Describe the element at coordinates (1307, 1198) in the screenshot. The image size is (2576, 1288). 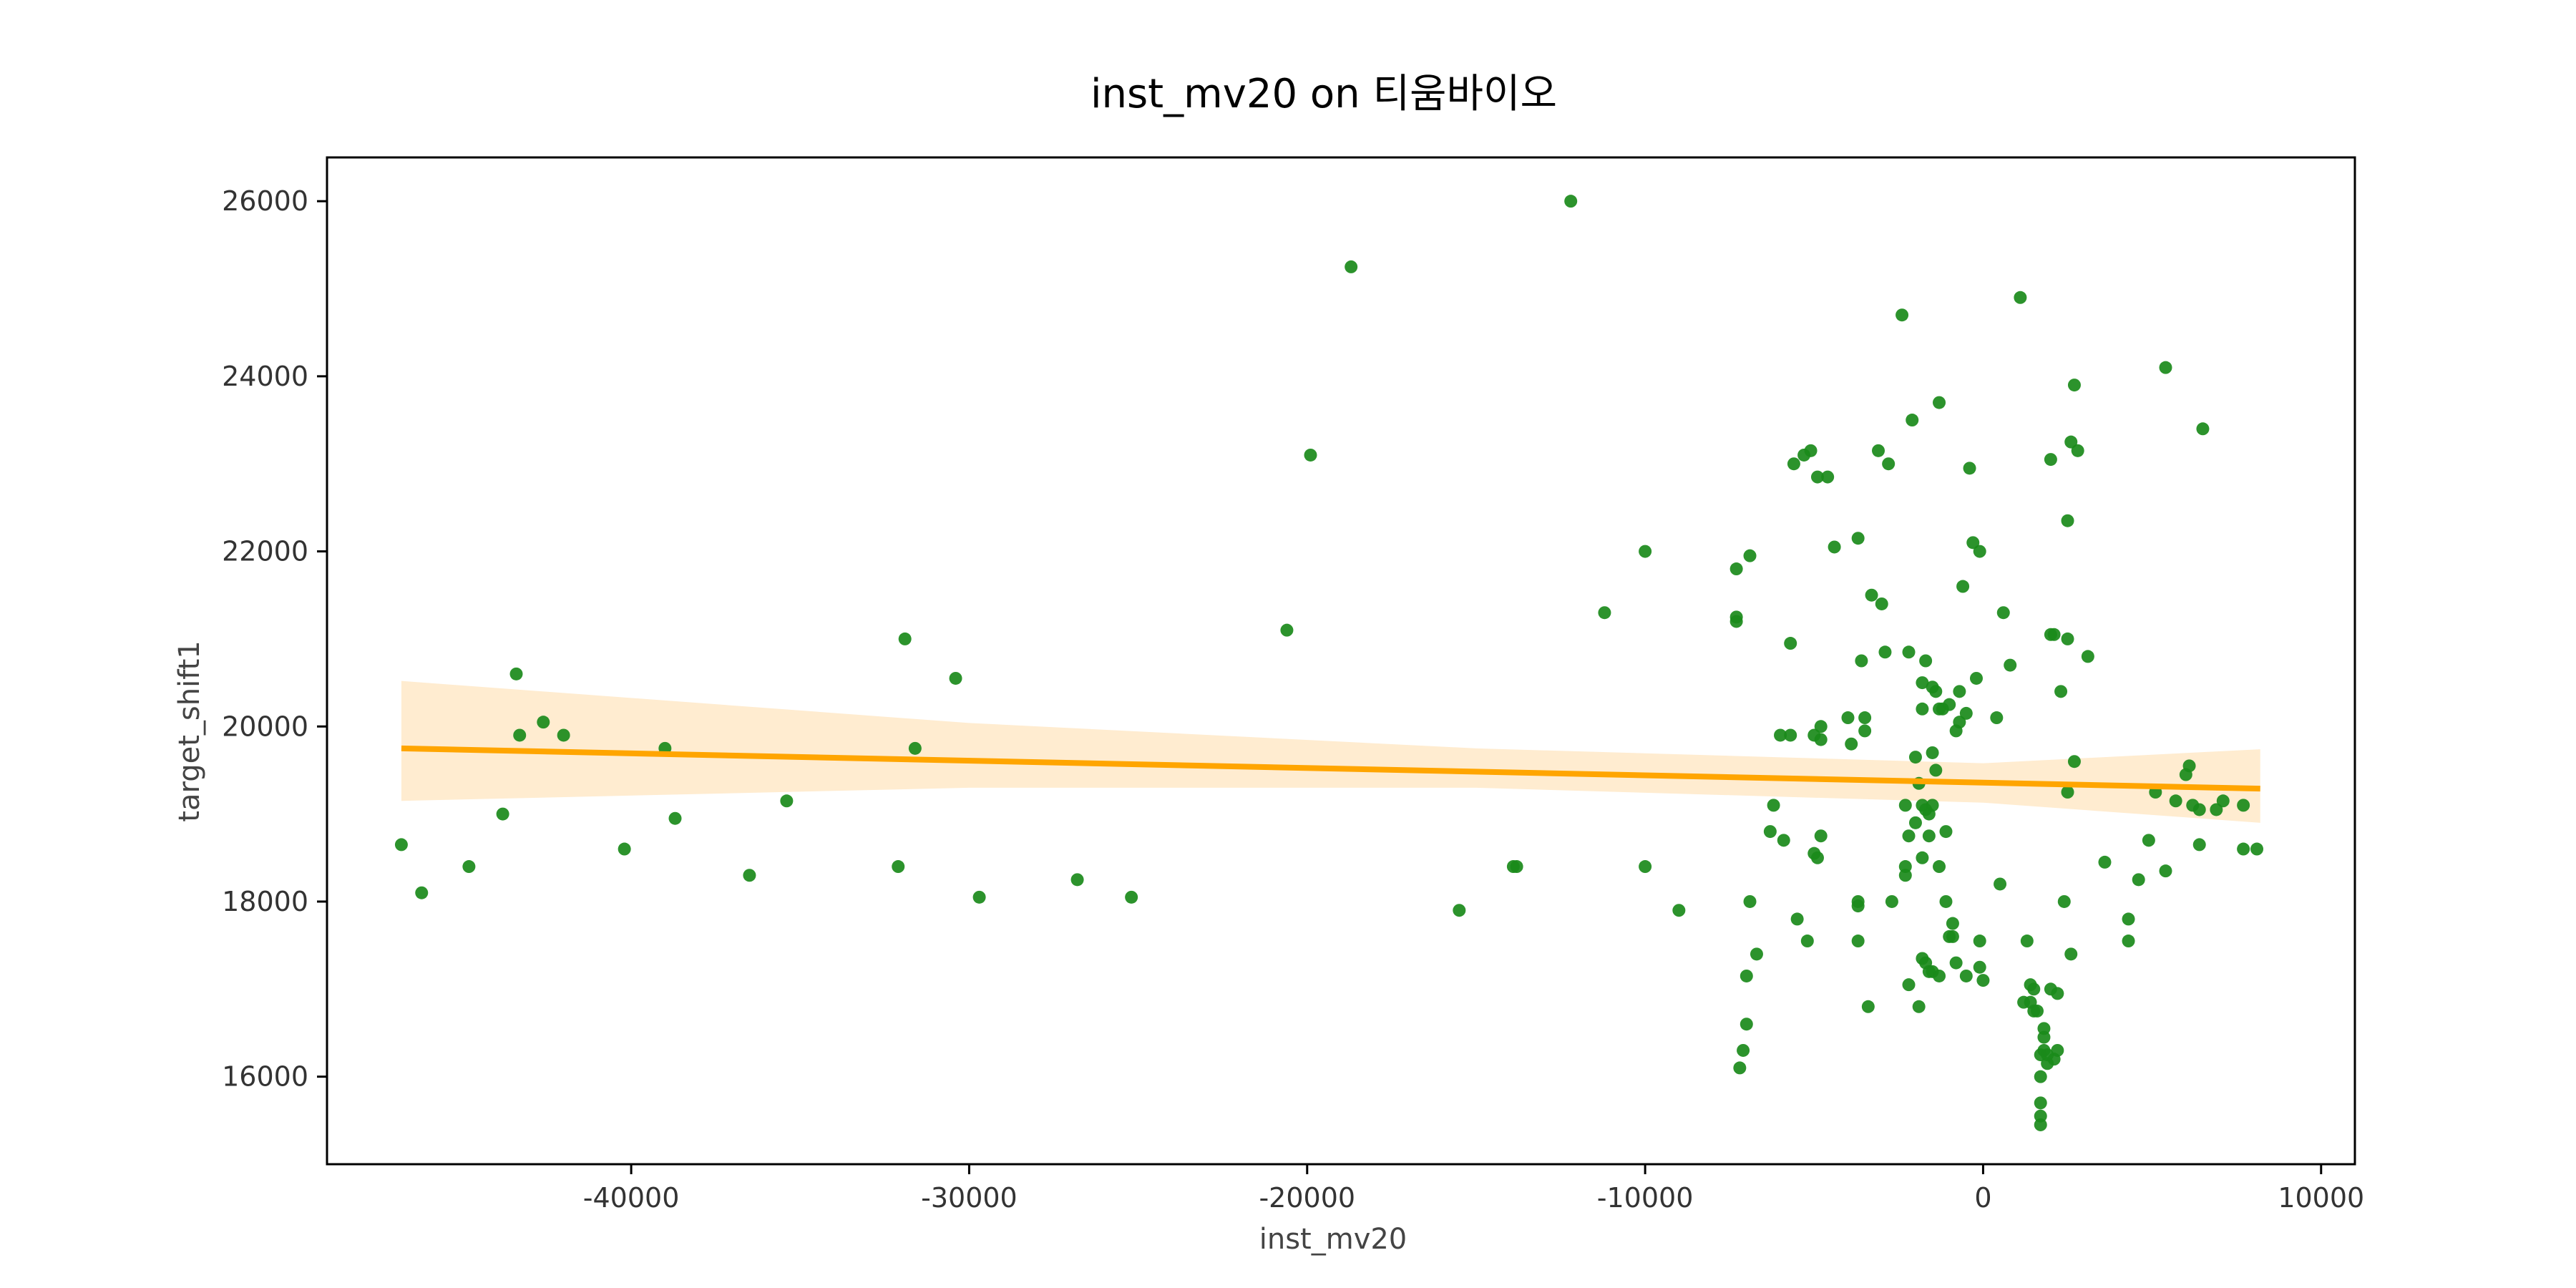
I see `x-tick-label: -20000` at that location.